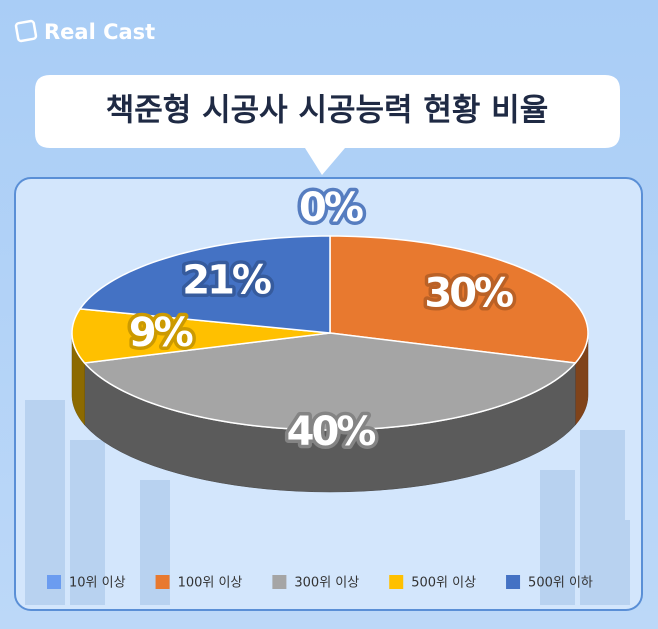 This screenshot has width=658, height=629. I want to click on value-label: 30%, so click(468, 293).